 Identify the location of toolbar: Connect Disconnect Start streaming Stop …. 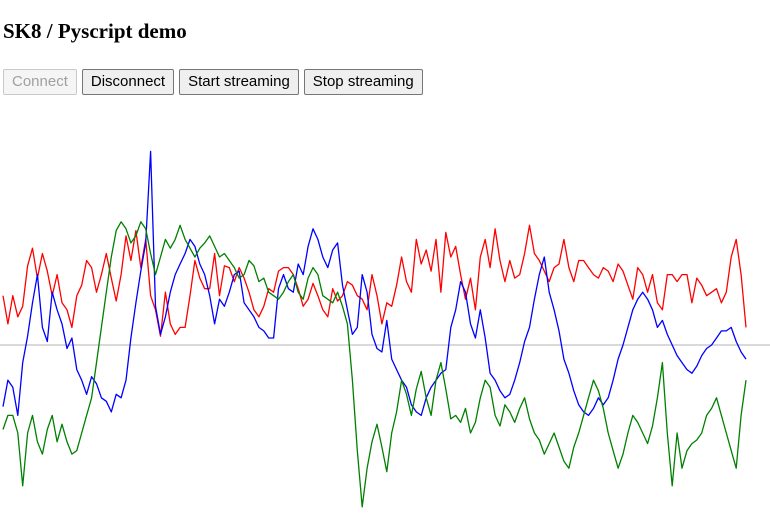
(213, 82).